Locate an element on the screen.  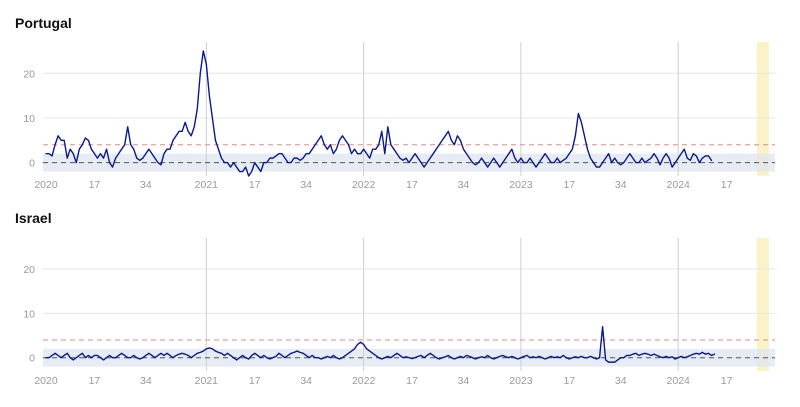
chart-title: Israel is located at coordinates (33, 218).